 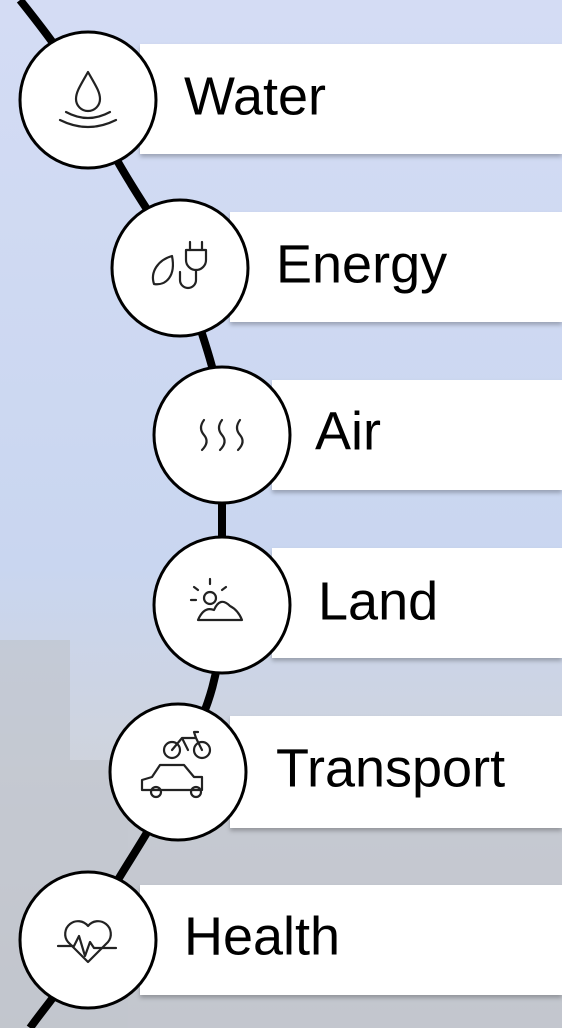 I want to click on health-icon, so click(x=87, y=942).